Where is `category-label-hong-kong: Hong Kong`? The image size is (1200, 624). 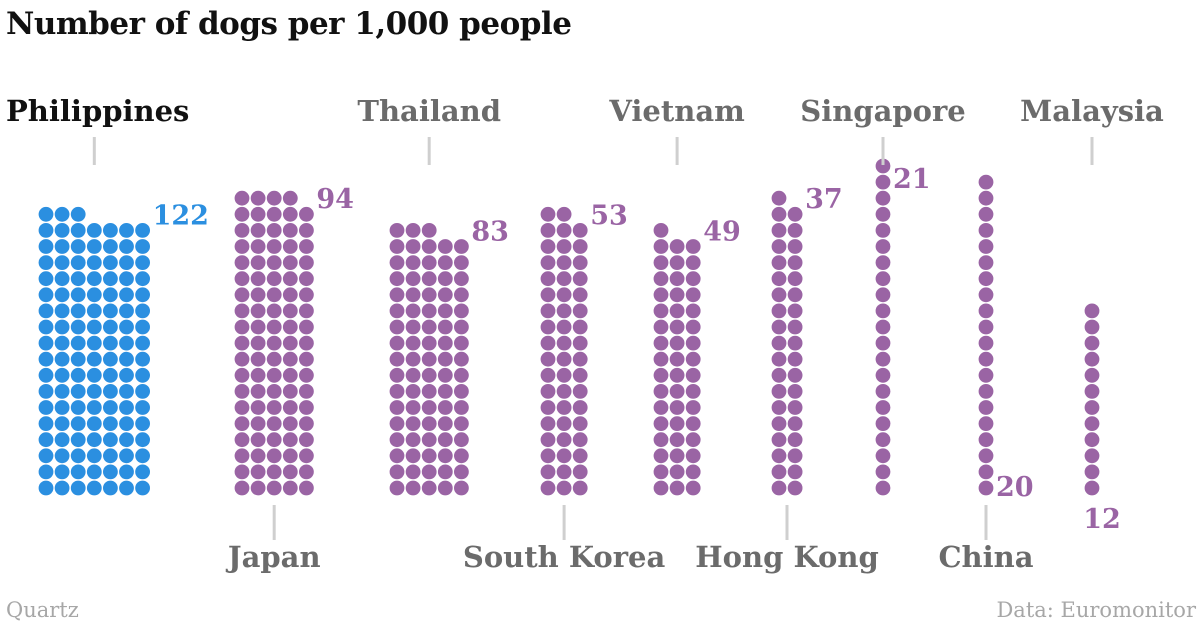
category-label-hong-kong: Hong Kong is located at coordinates (786, 557).